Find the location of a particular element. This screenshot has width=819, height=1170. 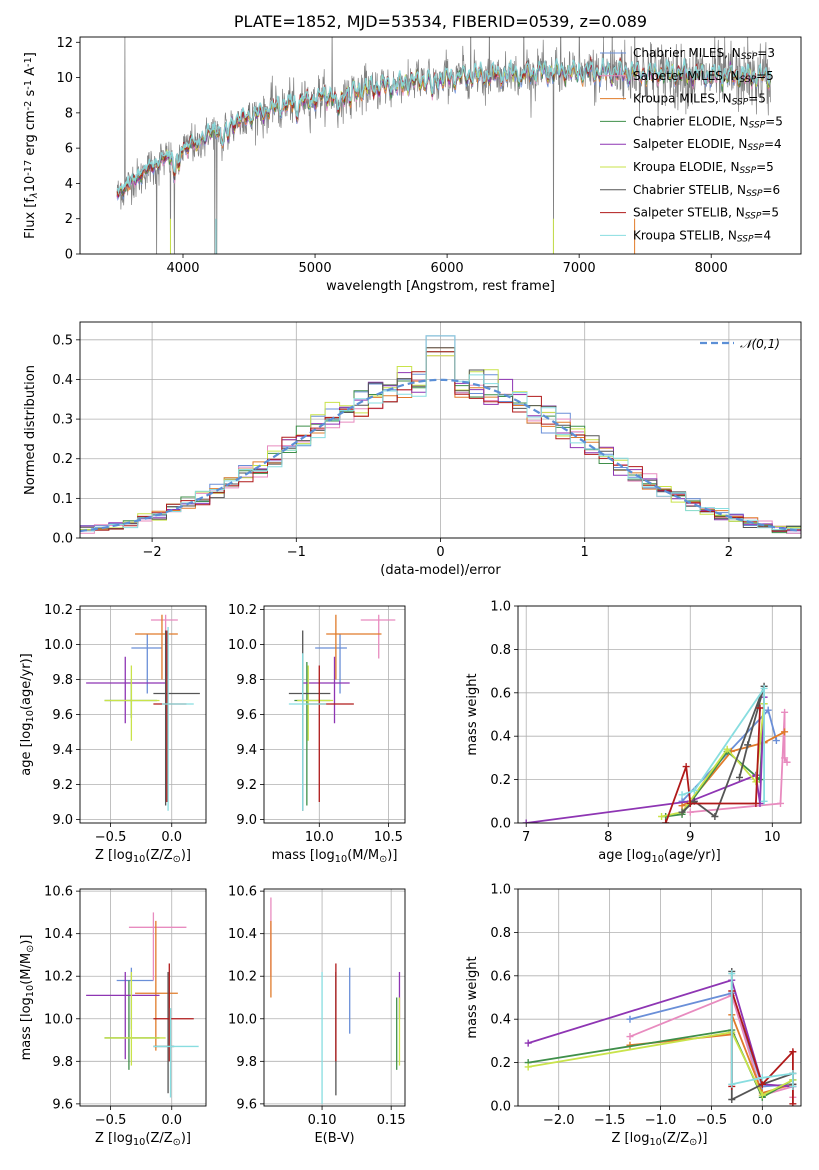

y-tick-label: 0.5 is located at coordinates (62, 340).